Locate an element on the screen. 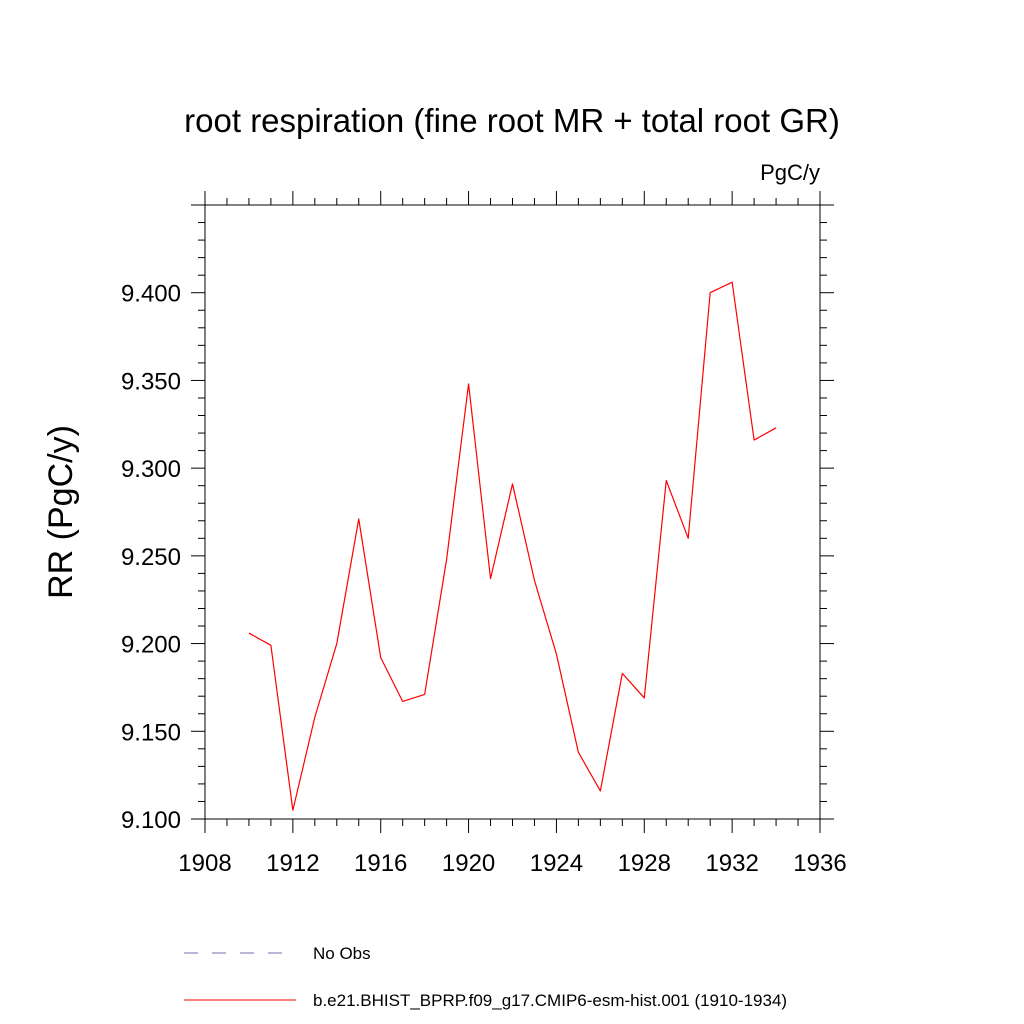  y-axis-label: RR (PgC/y) is located at coordinates (61, 512).